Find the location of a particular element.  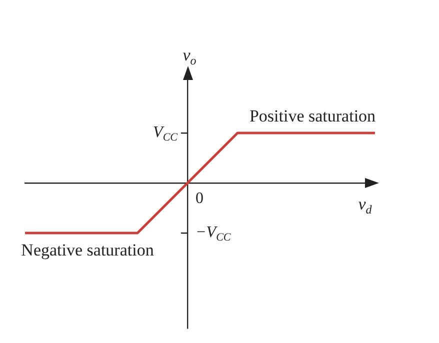

text: Negative saturation is located at coordinates (87, 250).